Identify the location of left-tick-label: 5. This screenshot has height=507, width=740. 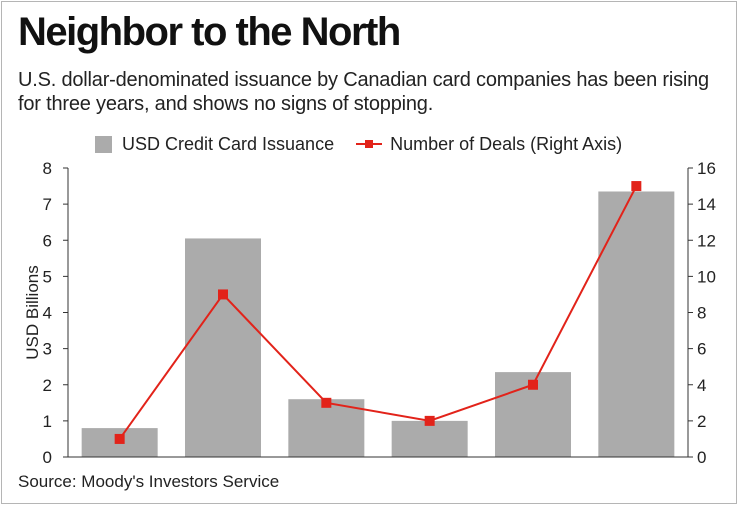
(47, 276).